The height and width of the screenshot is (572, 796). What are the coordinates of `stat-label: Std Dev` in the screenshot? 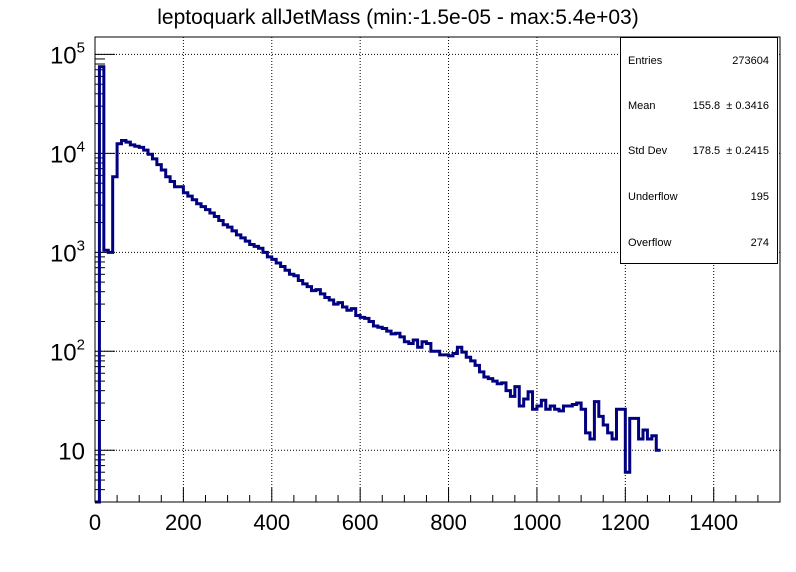 It's located at (648, 151).